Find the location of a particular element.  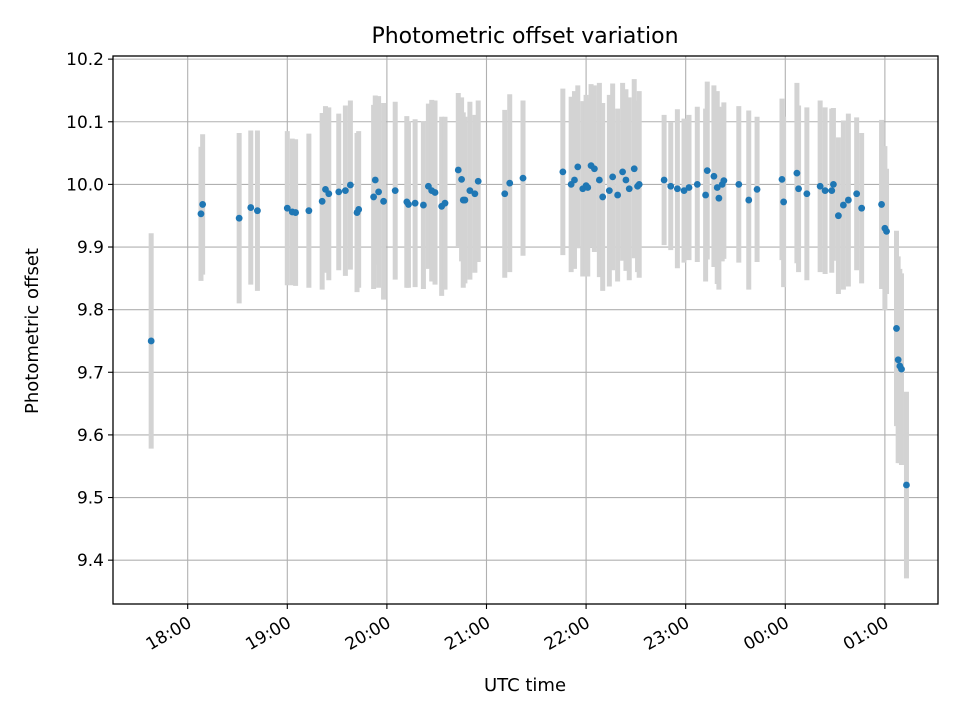

x-axis-label: UTC time is located at coordinates (525, 685).